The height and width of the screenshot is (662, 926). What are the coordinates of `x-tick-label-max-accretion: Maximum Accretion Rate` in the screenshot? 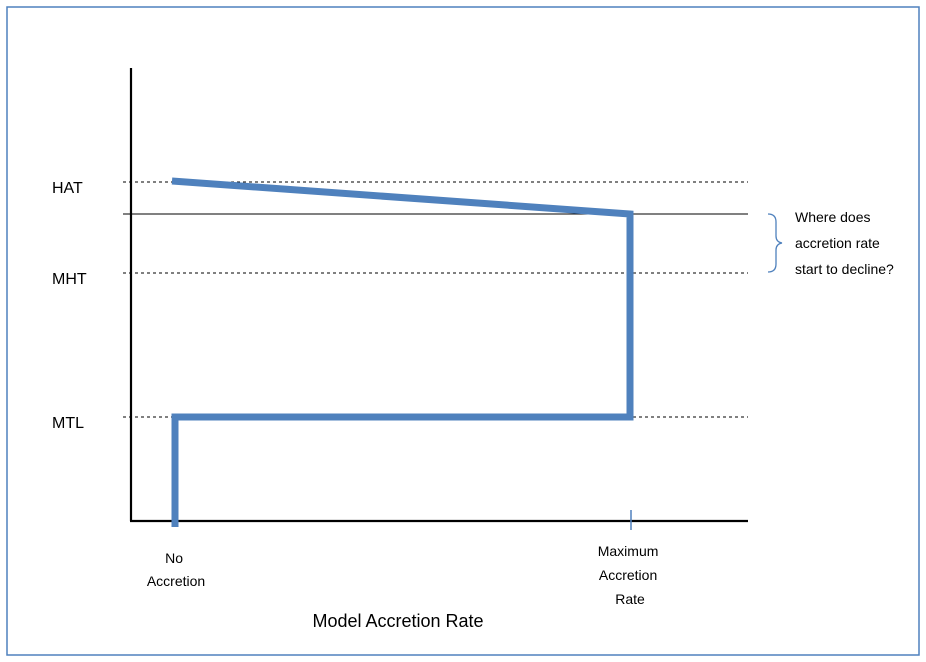 It's located at (630, 575).